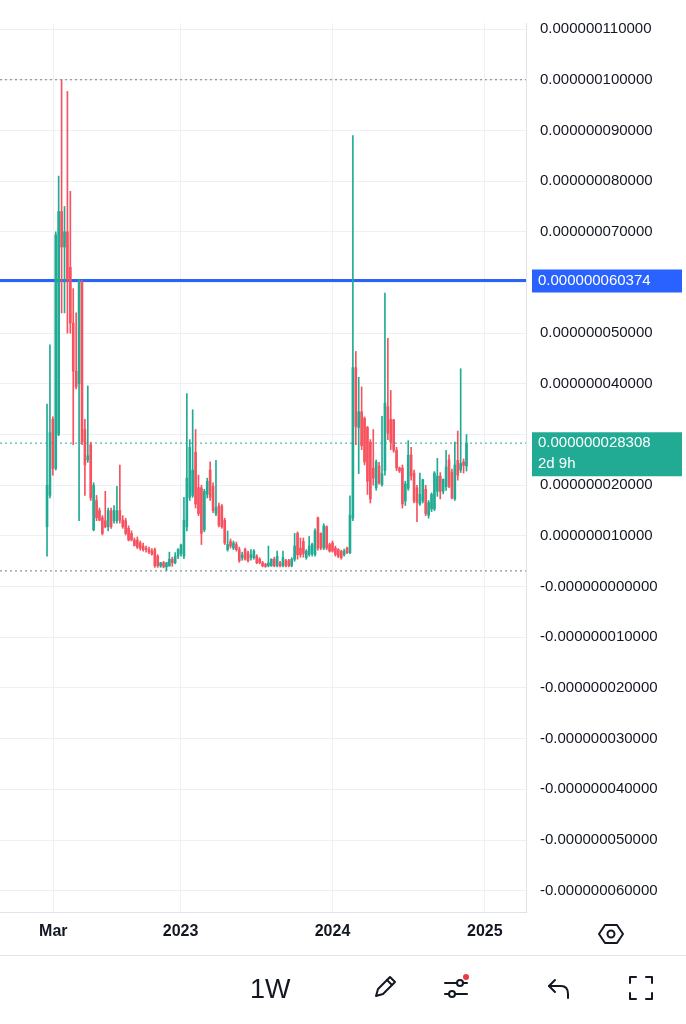 The image size is (686, 1024). Describe the element at coordinates (332, 931) in the screenshot. I see `x-tick-label: 2024` at that location.